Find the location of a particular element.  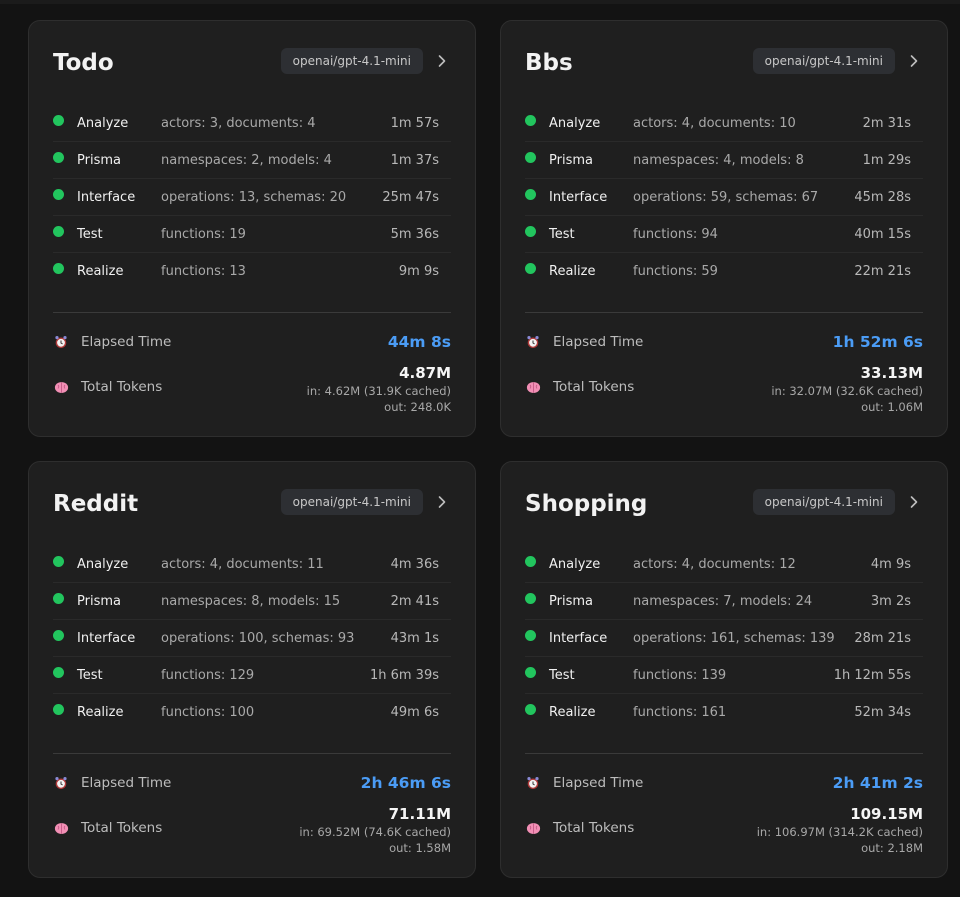

step-row-test: Test functions: 94 40m 15s is located at coordinates (724, 234).